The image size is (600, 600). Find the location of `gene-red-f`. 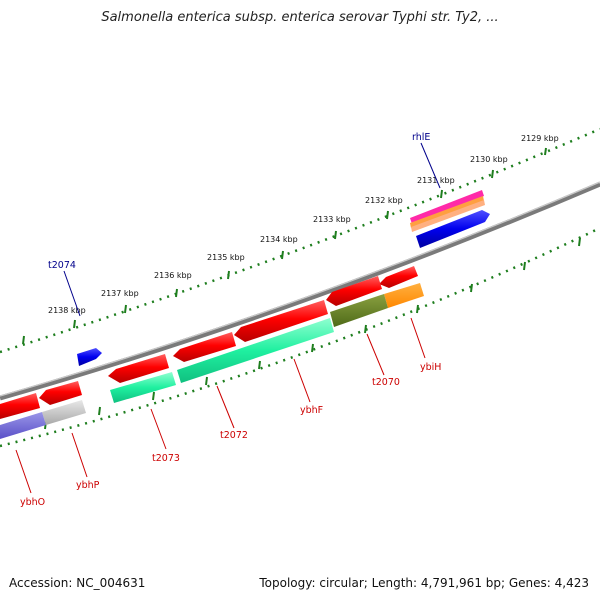

gene-red-f is located at coordinates (60, 393).